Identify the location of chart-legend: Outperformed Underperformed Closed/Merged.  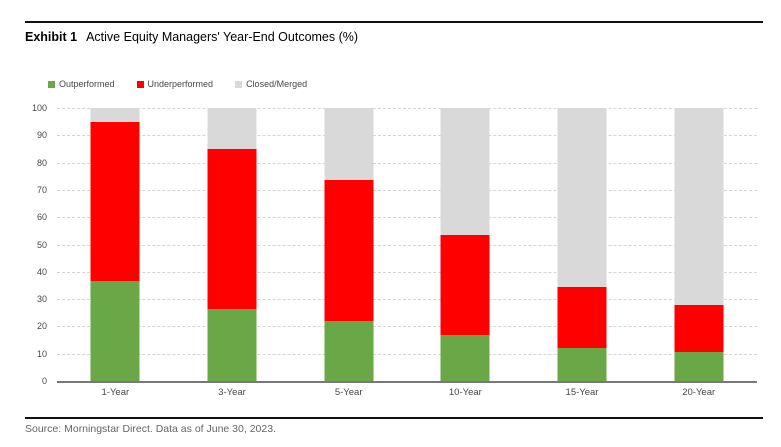
(188, 84).